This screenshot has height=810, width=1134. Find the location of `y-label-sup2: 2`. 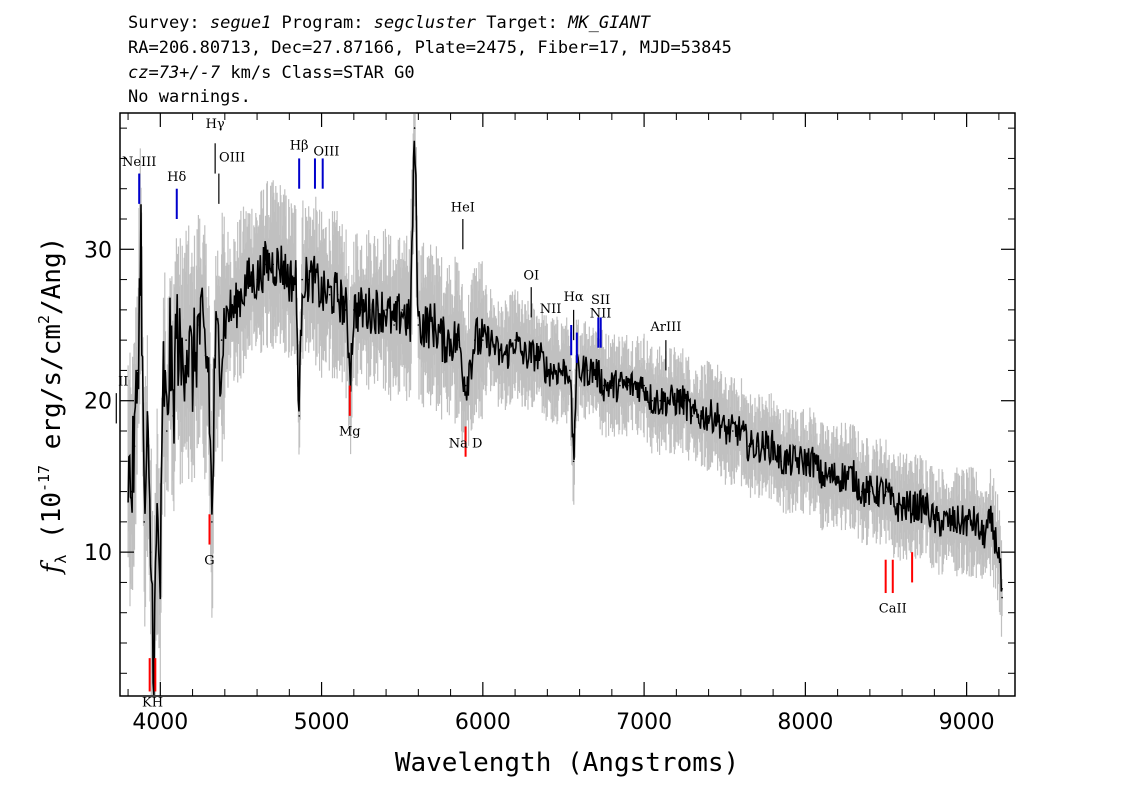

y-label-sup2: 2 is located at coordinates (44, 319).